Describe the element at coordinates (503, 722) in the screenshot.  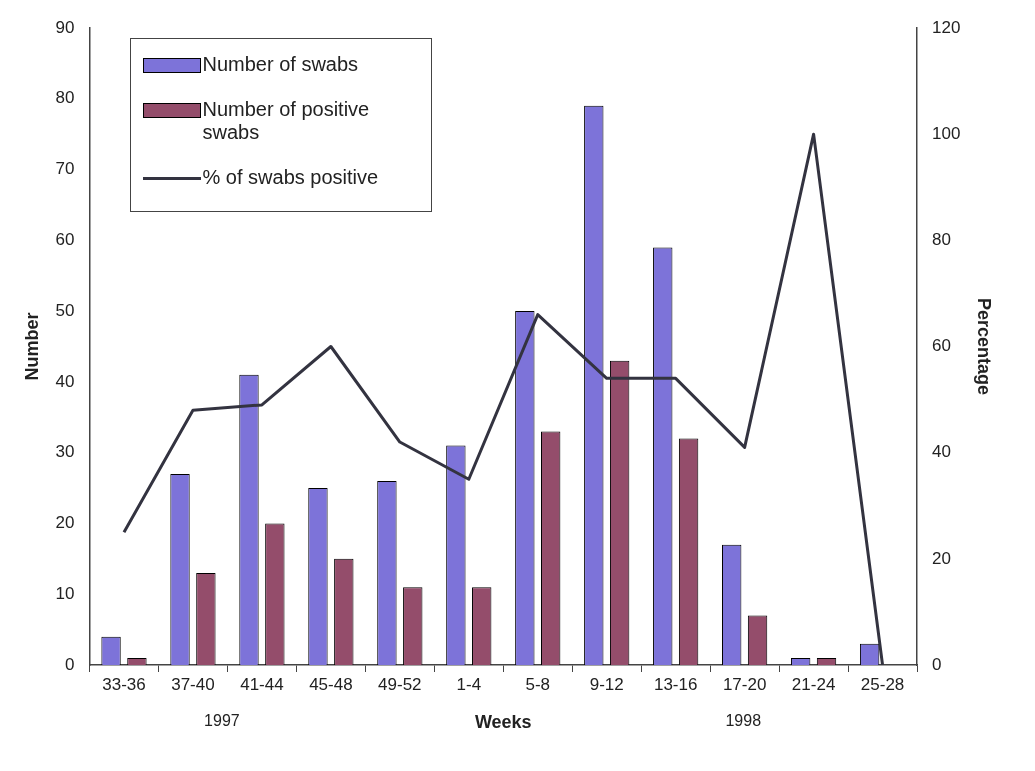
I see `x-axis-title: Weeks` at that location.